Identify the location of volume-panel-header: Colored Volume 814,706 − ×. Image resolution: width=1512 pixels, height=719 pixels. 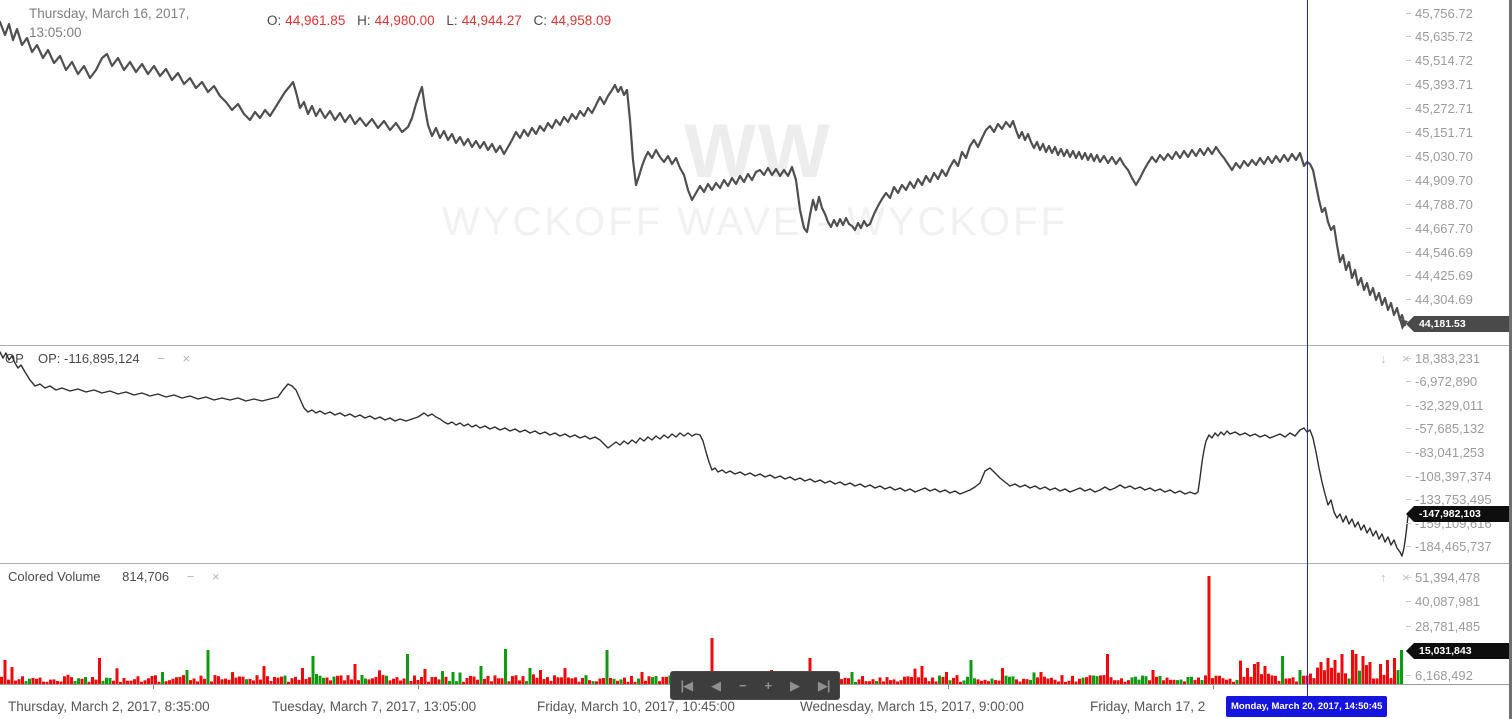
(114, 576).